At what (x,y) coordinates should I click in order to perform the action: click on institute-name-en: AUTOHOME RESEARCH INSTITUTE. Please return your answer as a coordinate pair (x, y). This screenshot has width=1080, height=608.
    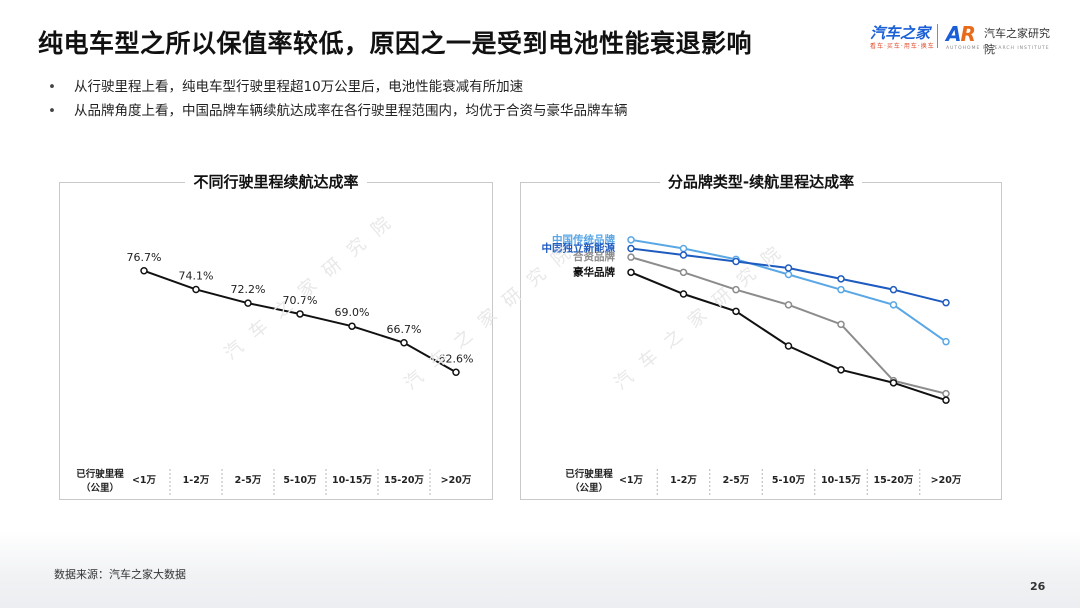
    Looking at the image, I should click on (998, 48).